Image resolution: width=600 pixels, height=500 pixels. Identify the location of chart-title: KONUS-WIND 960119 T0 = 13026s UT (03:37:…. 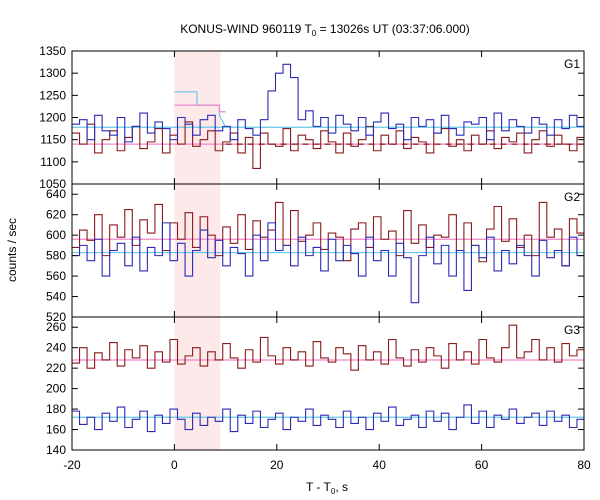
(325, 30).